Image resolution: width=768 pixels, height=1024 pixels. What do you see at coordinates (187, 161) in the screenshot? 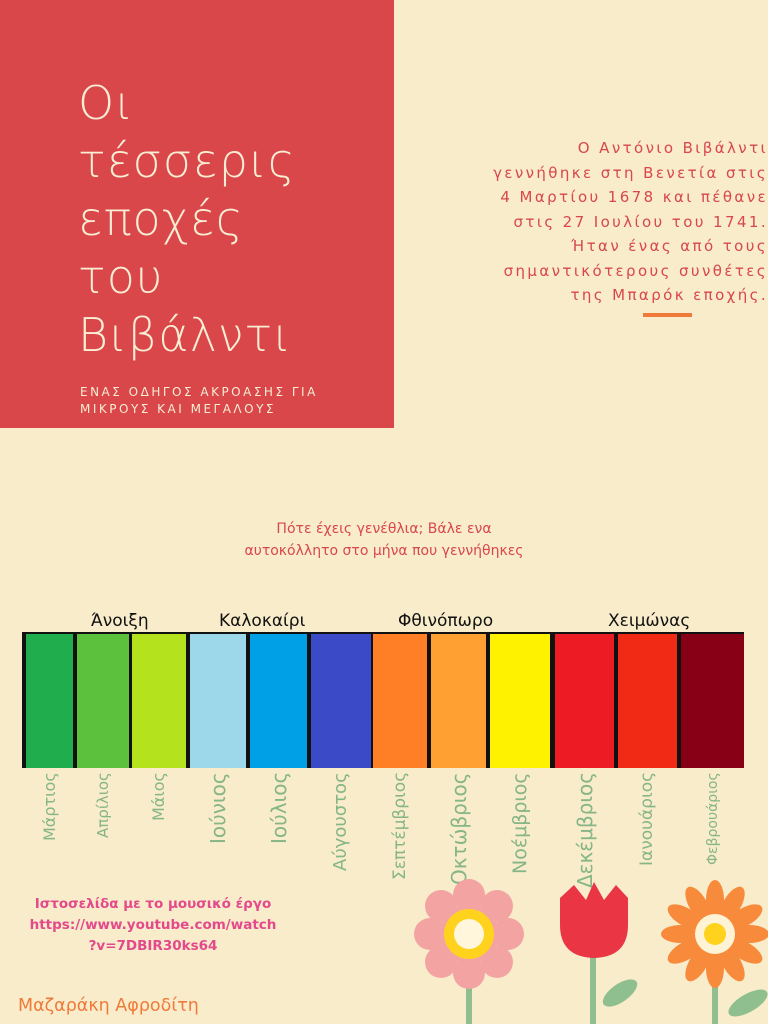
I see `title-line: τέσσερις` at bounding box center [187, 161].